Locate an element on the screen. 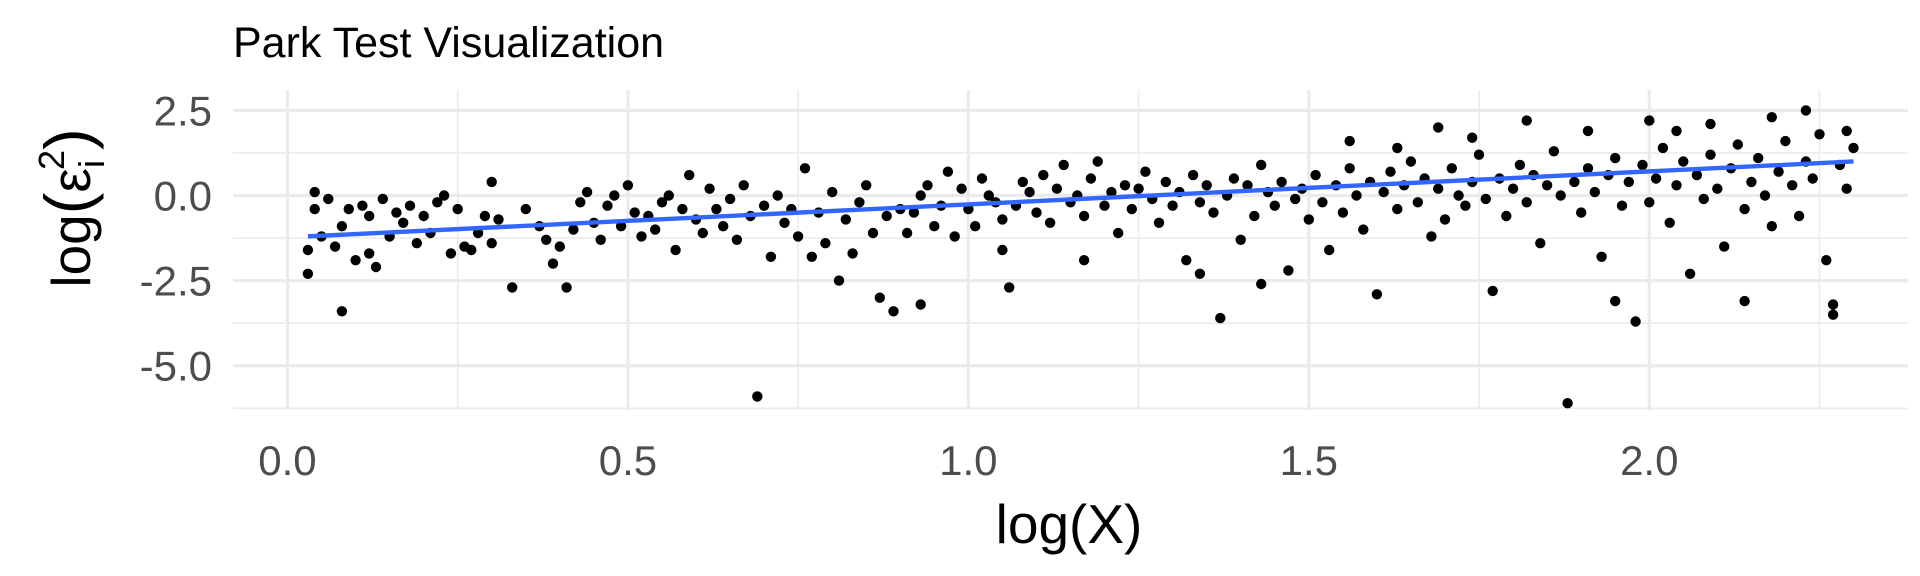 The width and height of the screenshot is (1920, 576). x-axis-tick-labels: 0.0 0.5 1.0 1.5 2.0 is located at coordinates (968, 460).